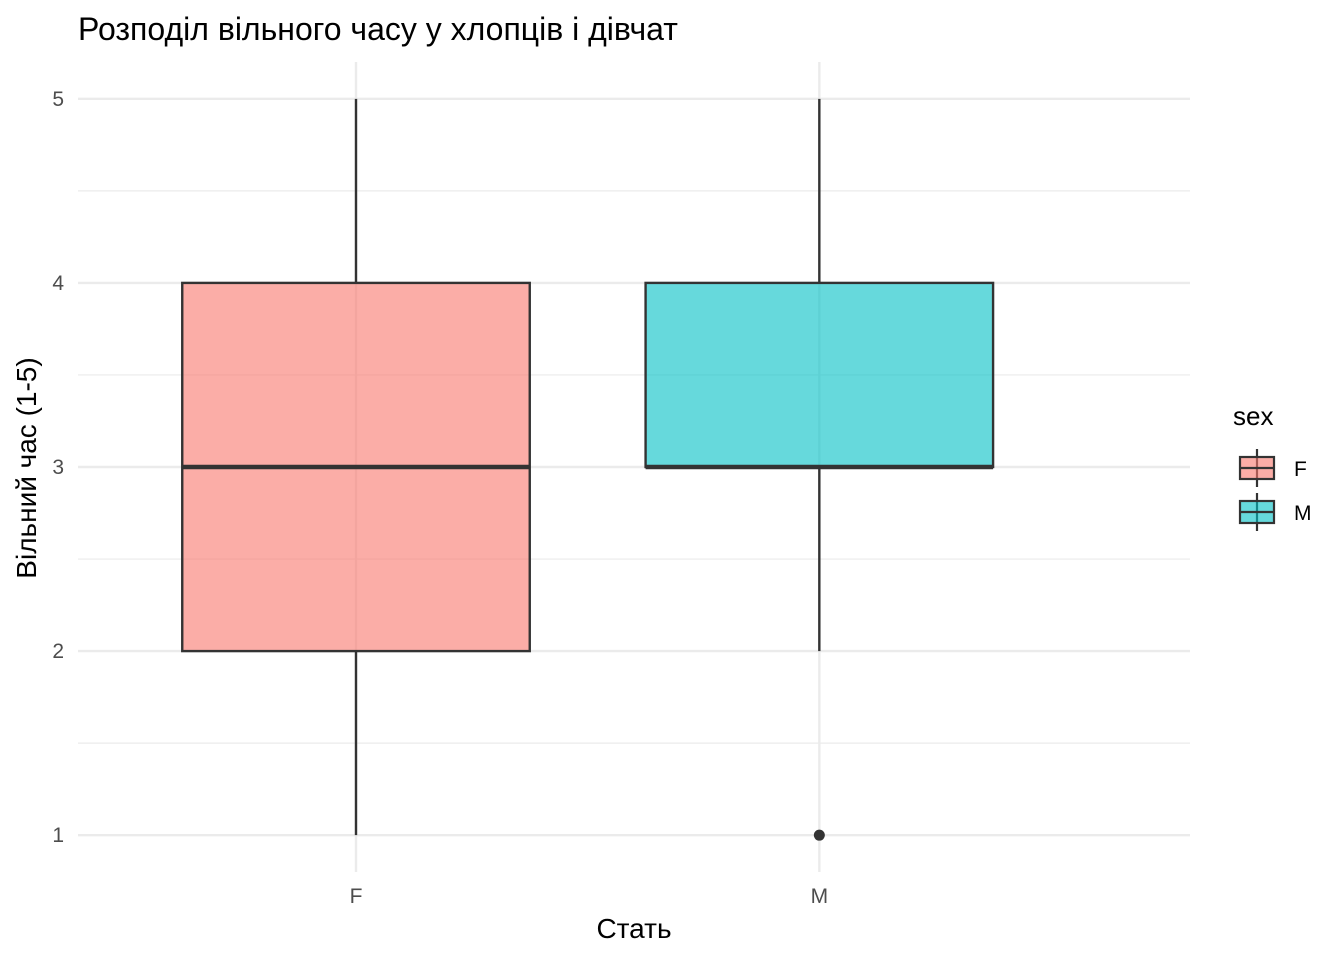 This screenshot has width=1344, height=960. What do you see at coordinates (58, 99) in the screenshot?
I see `y-tick-label: 5` at bounding box center [58, 99].